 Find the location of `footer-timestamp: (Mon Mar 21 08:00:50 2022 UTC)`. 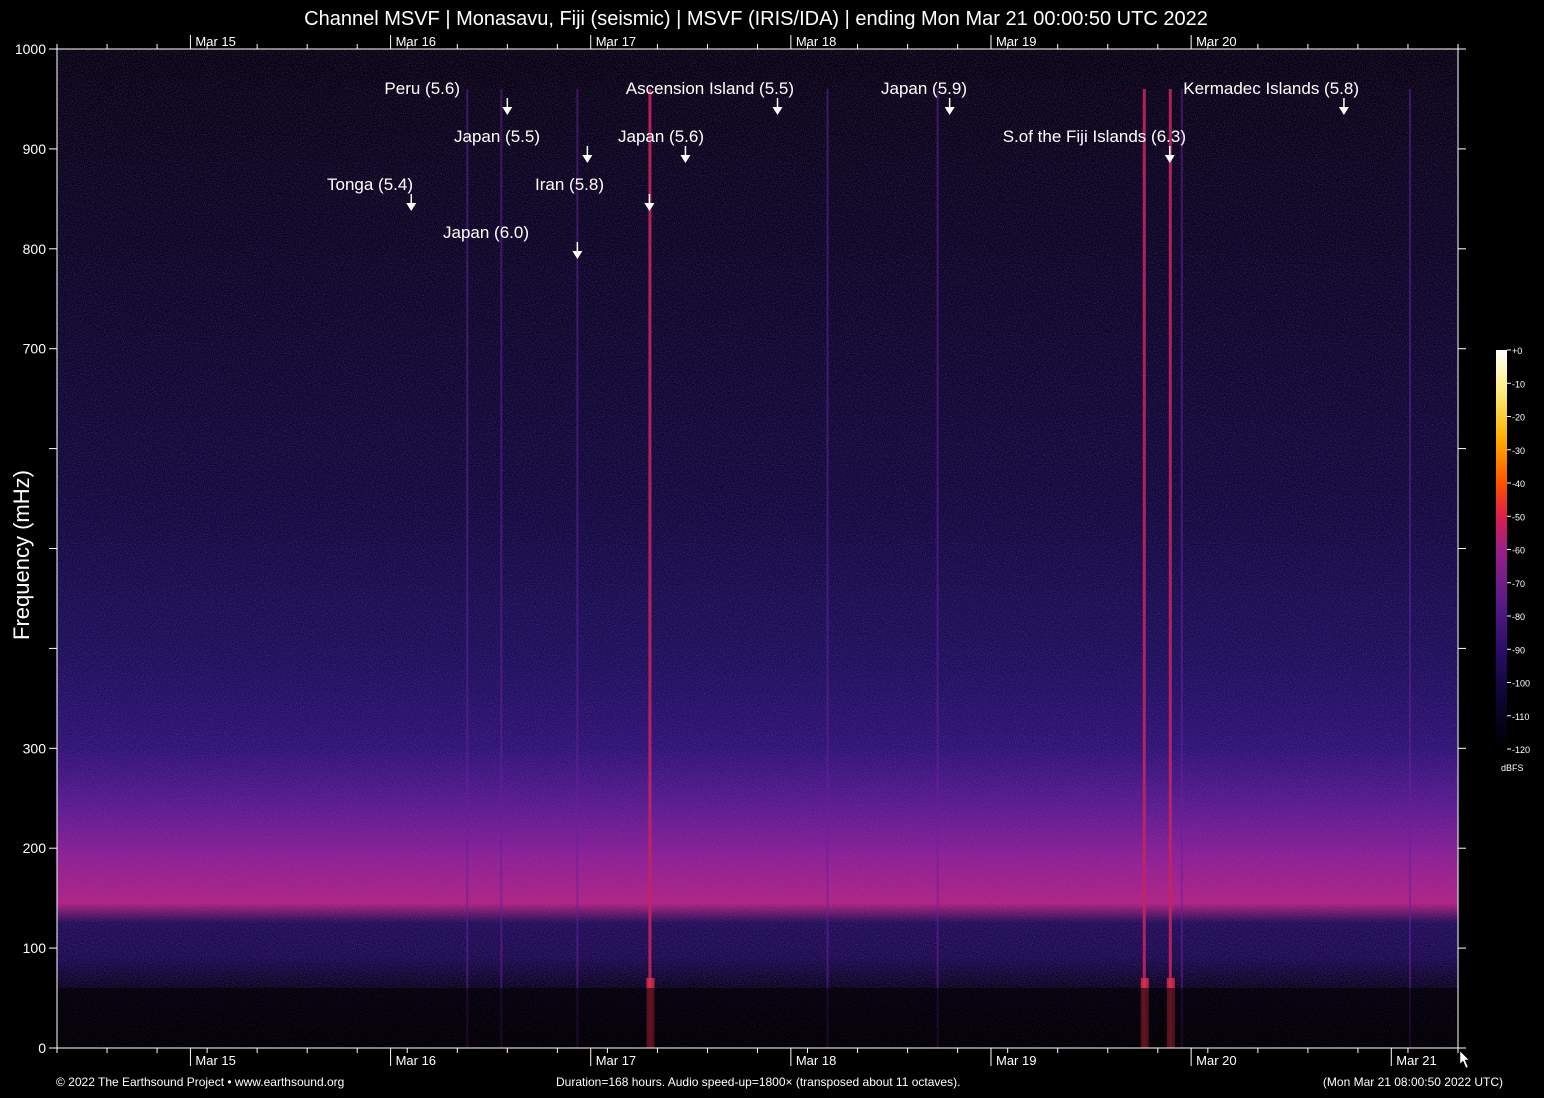

footer-timestamp: (Mon Mar 21 08:00:50 2022 UTC) is located at coordinates (1412, 1082).